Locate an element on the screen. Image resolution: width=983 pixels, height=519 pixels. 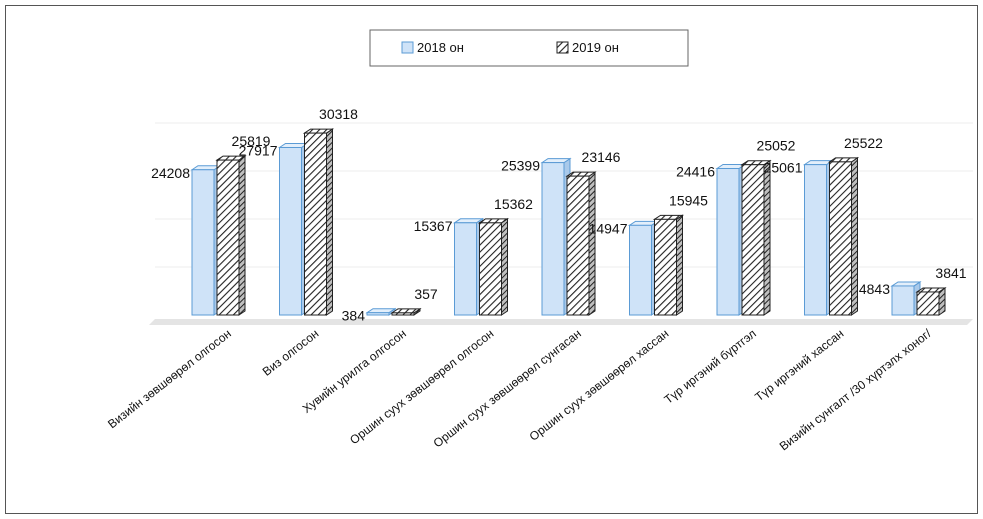
data-label-2019: 15945 is located at coordinates (688, 200).